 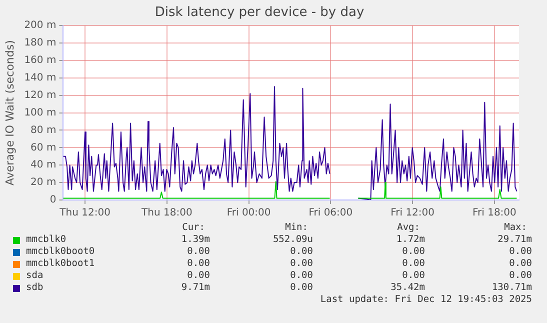 What do you see at coordinates (84, 213) in the screenshot?
I see `x-tick-label: Thu 12:00` at bounding box center [84, 213].